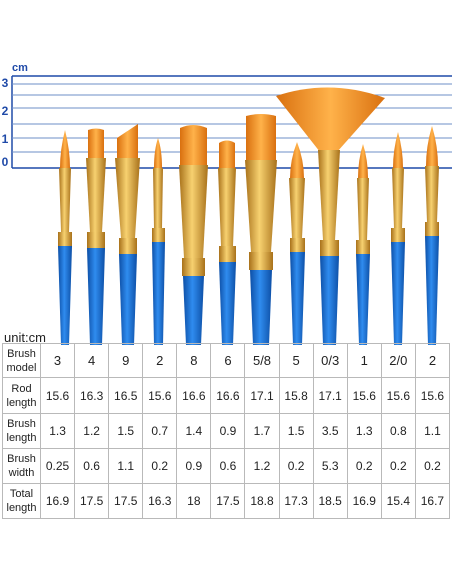  Describe the element at coordinates (5, 111) in the screenshot. I see `ruler-tick-2: 2` at that location.